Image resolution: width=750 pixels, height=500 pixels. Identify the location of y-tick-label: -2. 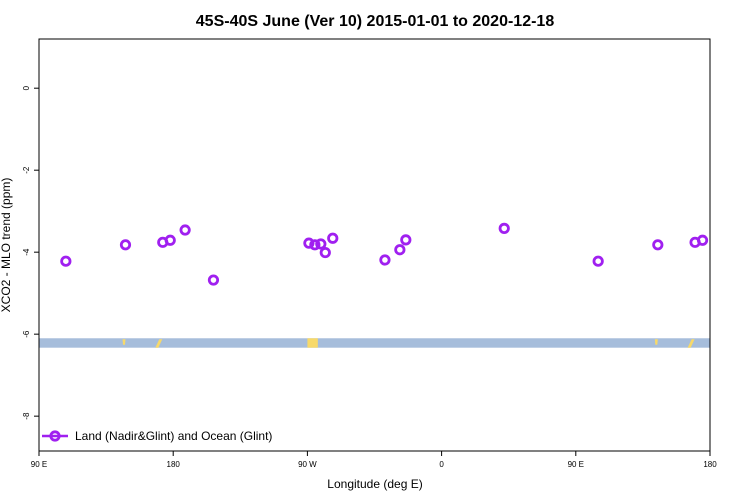
(26, 170).